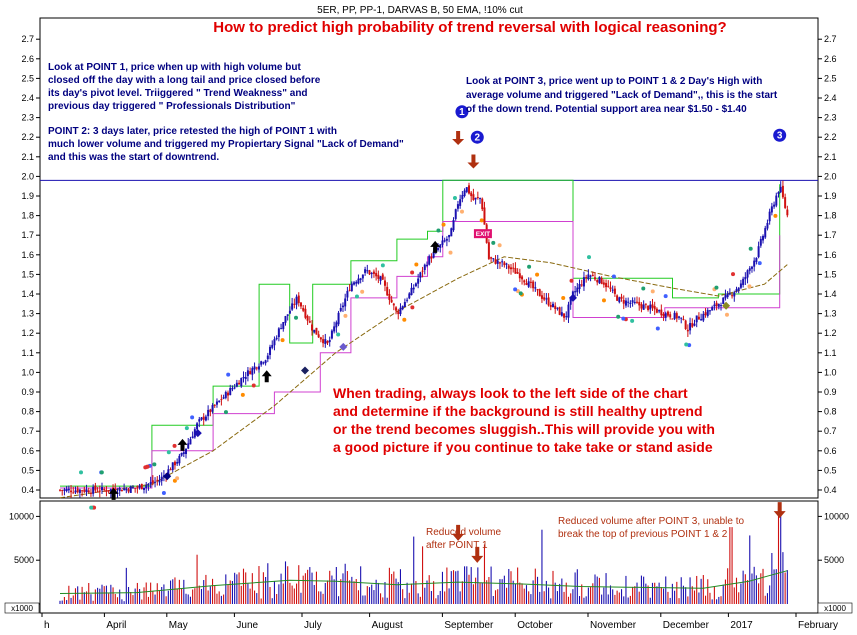  I want to click on down-arrow, so click(458, 138).